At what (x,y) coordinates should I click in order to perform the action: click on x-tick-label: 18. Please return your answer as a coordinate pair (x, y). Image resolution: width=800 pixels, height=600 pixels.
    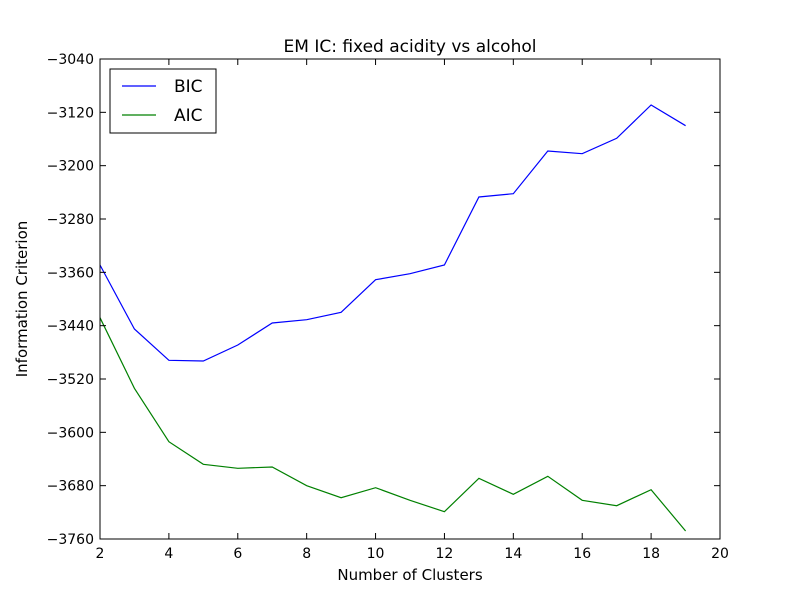
    Looking at the image, I should click on (651, 554).